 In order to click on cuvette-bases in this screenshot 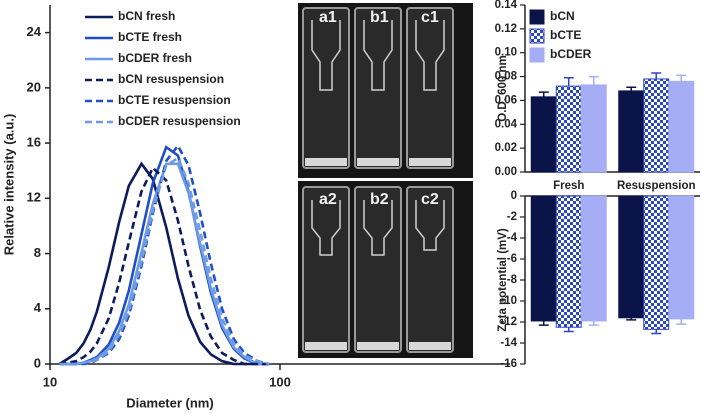, I will do `click(378, 254)`.